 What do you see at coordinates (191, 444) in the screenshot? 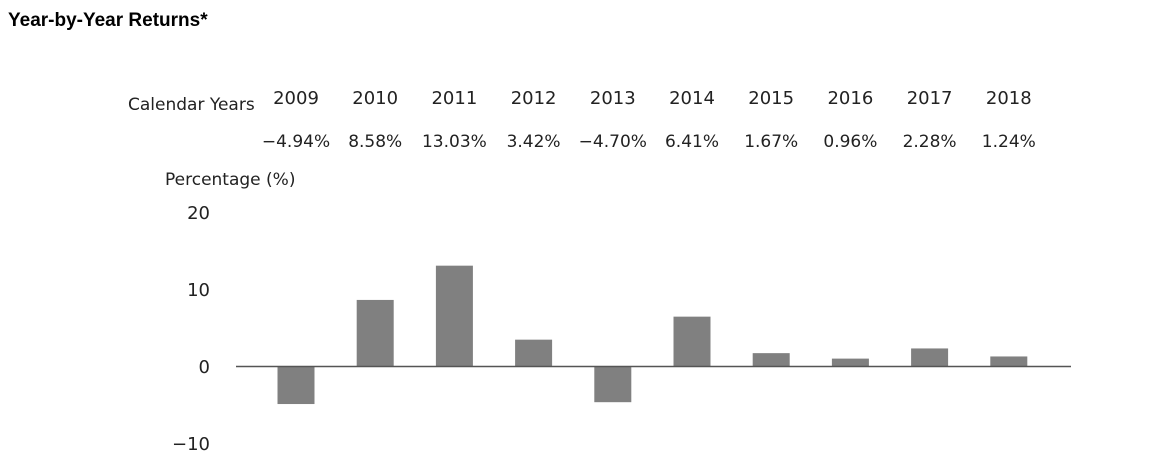
I see `y-tick-label: −10` at bounding box center [191, 444].